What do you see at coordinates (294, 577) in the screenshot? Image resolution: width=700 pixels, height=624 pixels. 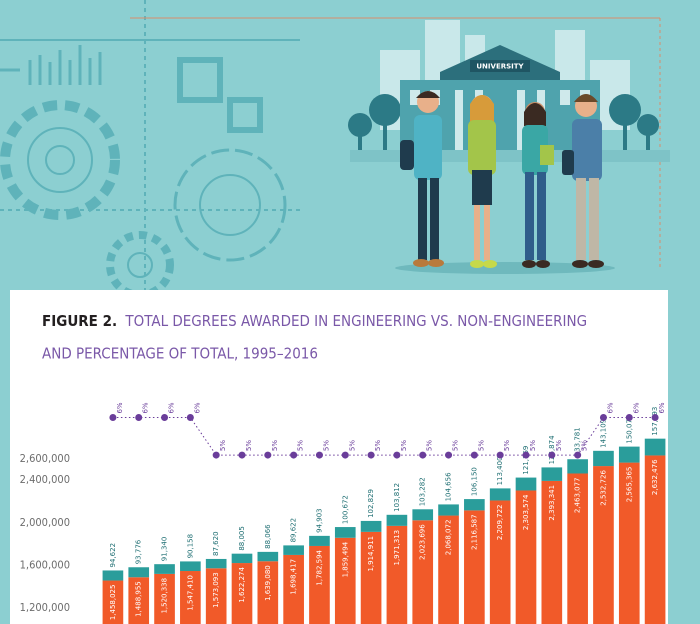 I see `data-label: 1,698,417` at bounding box center [294, 577].